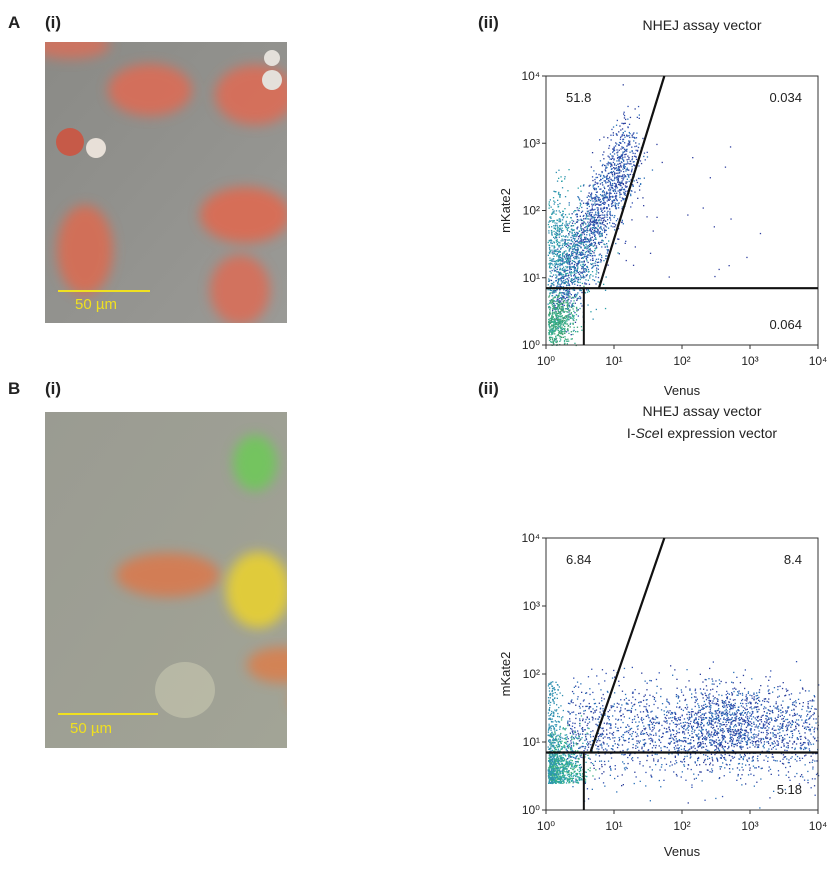 The image size is (829, 871). What do you see at coordinates (205, 178) in the screenshot?
I see `micrograph: 50 µm` at bounding box center [205, 178].